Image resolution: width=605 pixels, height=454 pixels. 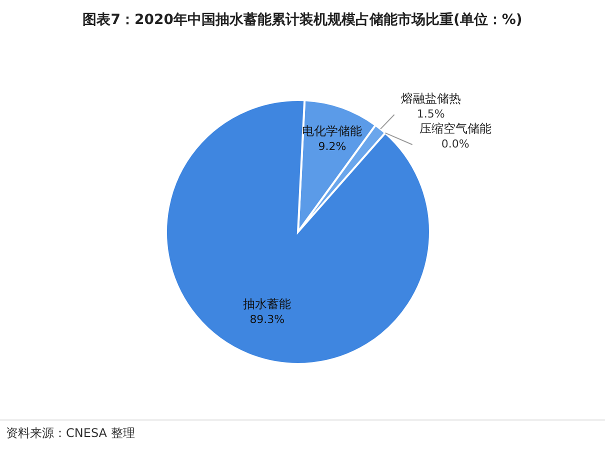 What do you see at coordinates (267, 303) in the screenshot?
I see `slice-label: 抽水蓄能` at bounding box center [267, 303].